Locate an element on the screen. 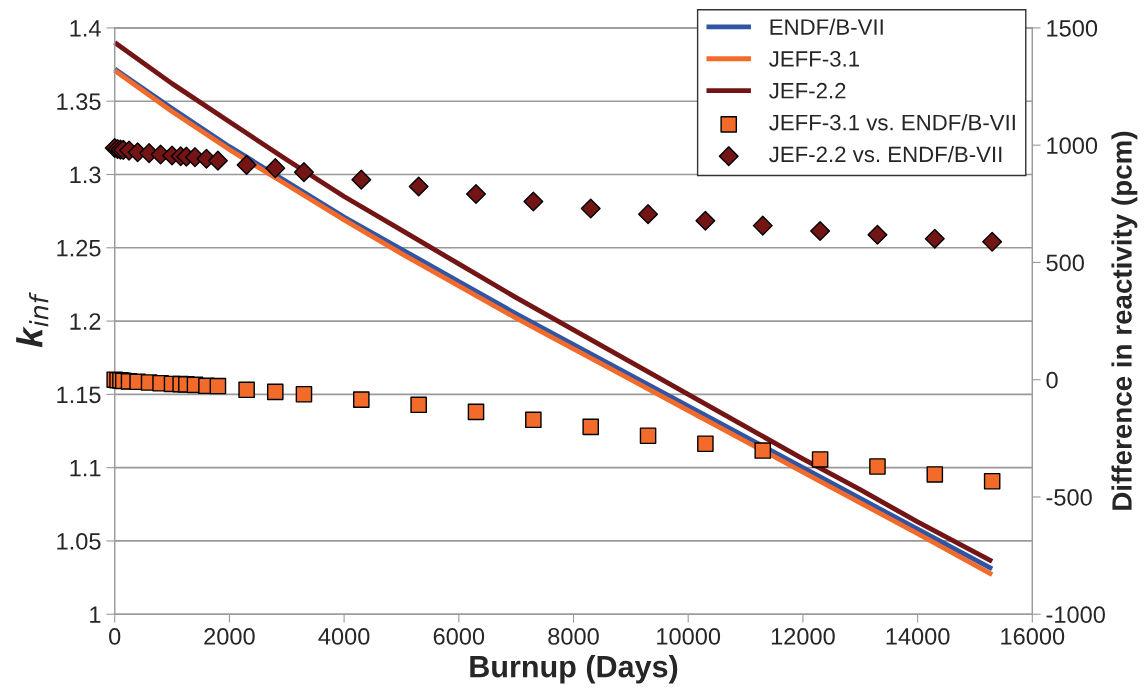 The image size is (1147, 698). x-tick-label: 6000 is located at coordinates (459, 636).